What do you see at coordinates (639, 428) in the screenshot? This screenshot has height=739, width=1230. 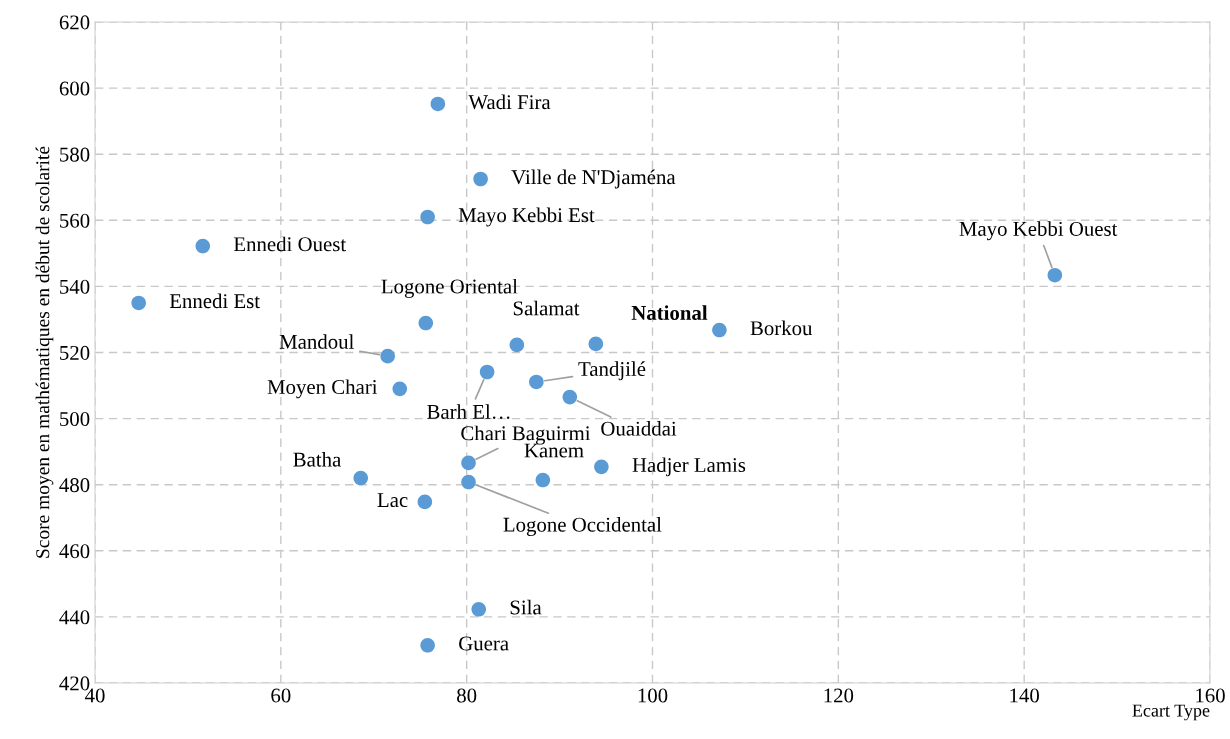 I see `annotation: Ouaiddai` at bounding box center [639, 428].